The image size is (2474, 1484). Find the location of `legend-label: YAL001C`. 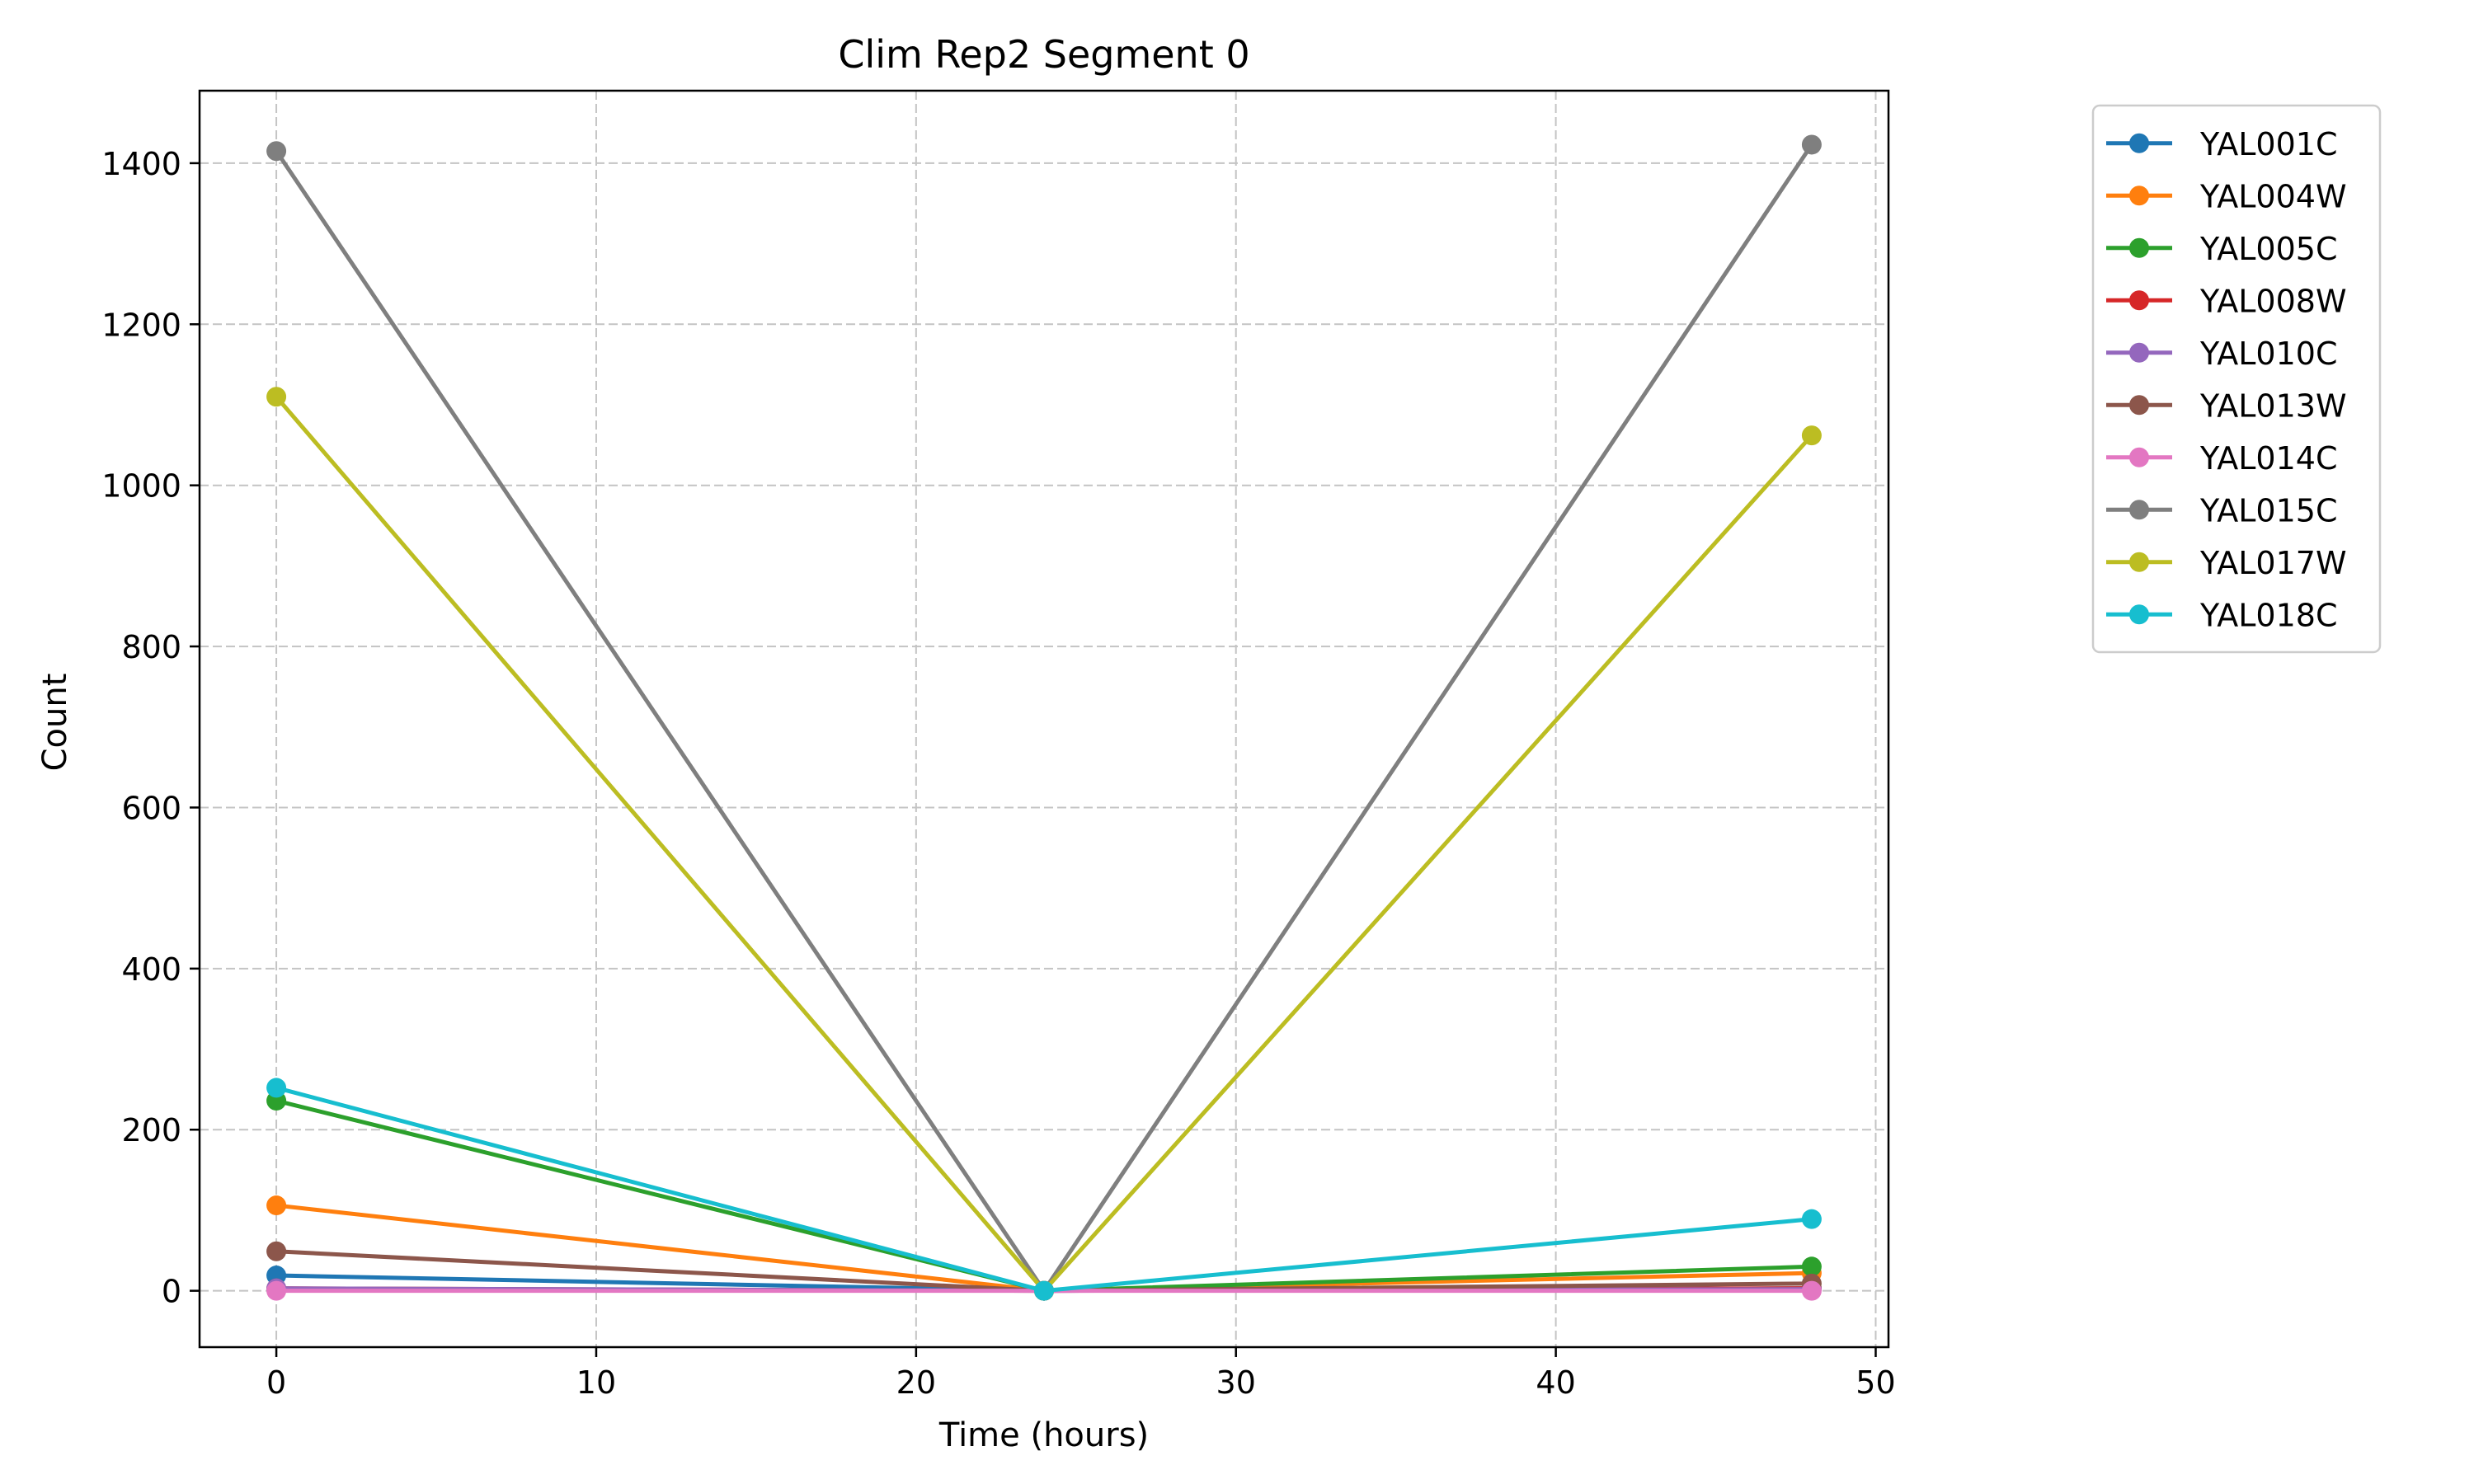

legend-label: YAL001C is located at coordinates (2268, 144).